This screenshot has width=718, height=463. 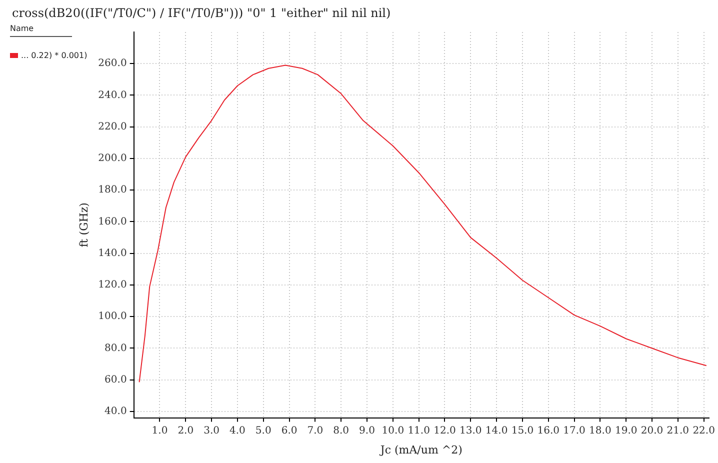 I want to click on x-tick-label: 6.0, so click(x=289, y=430).